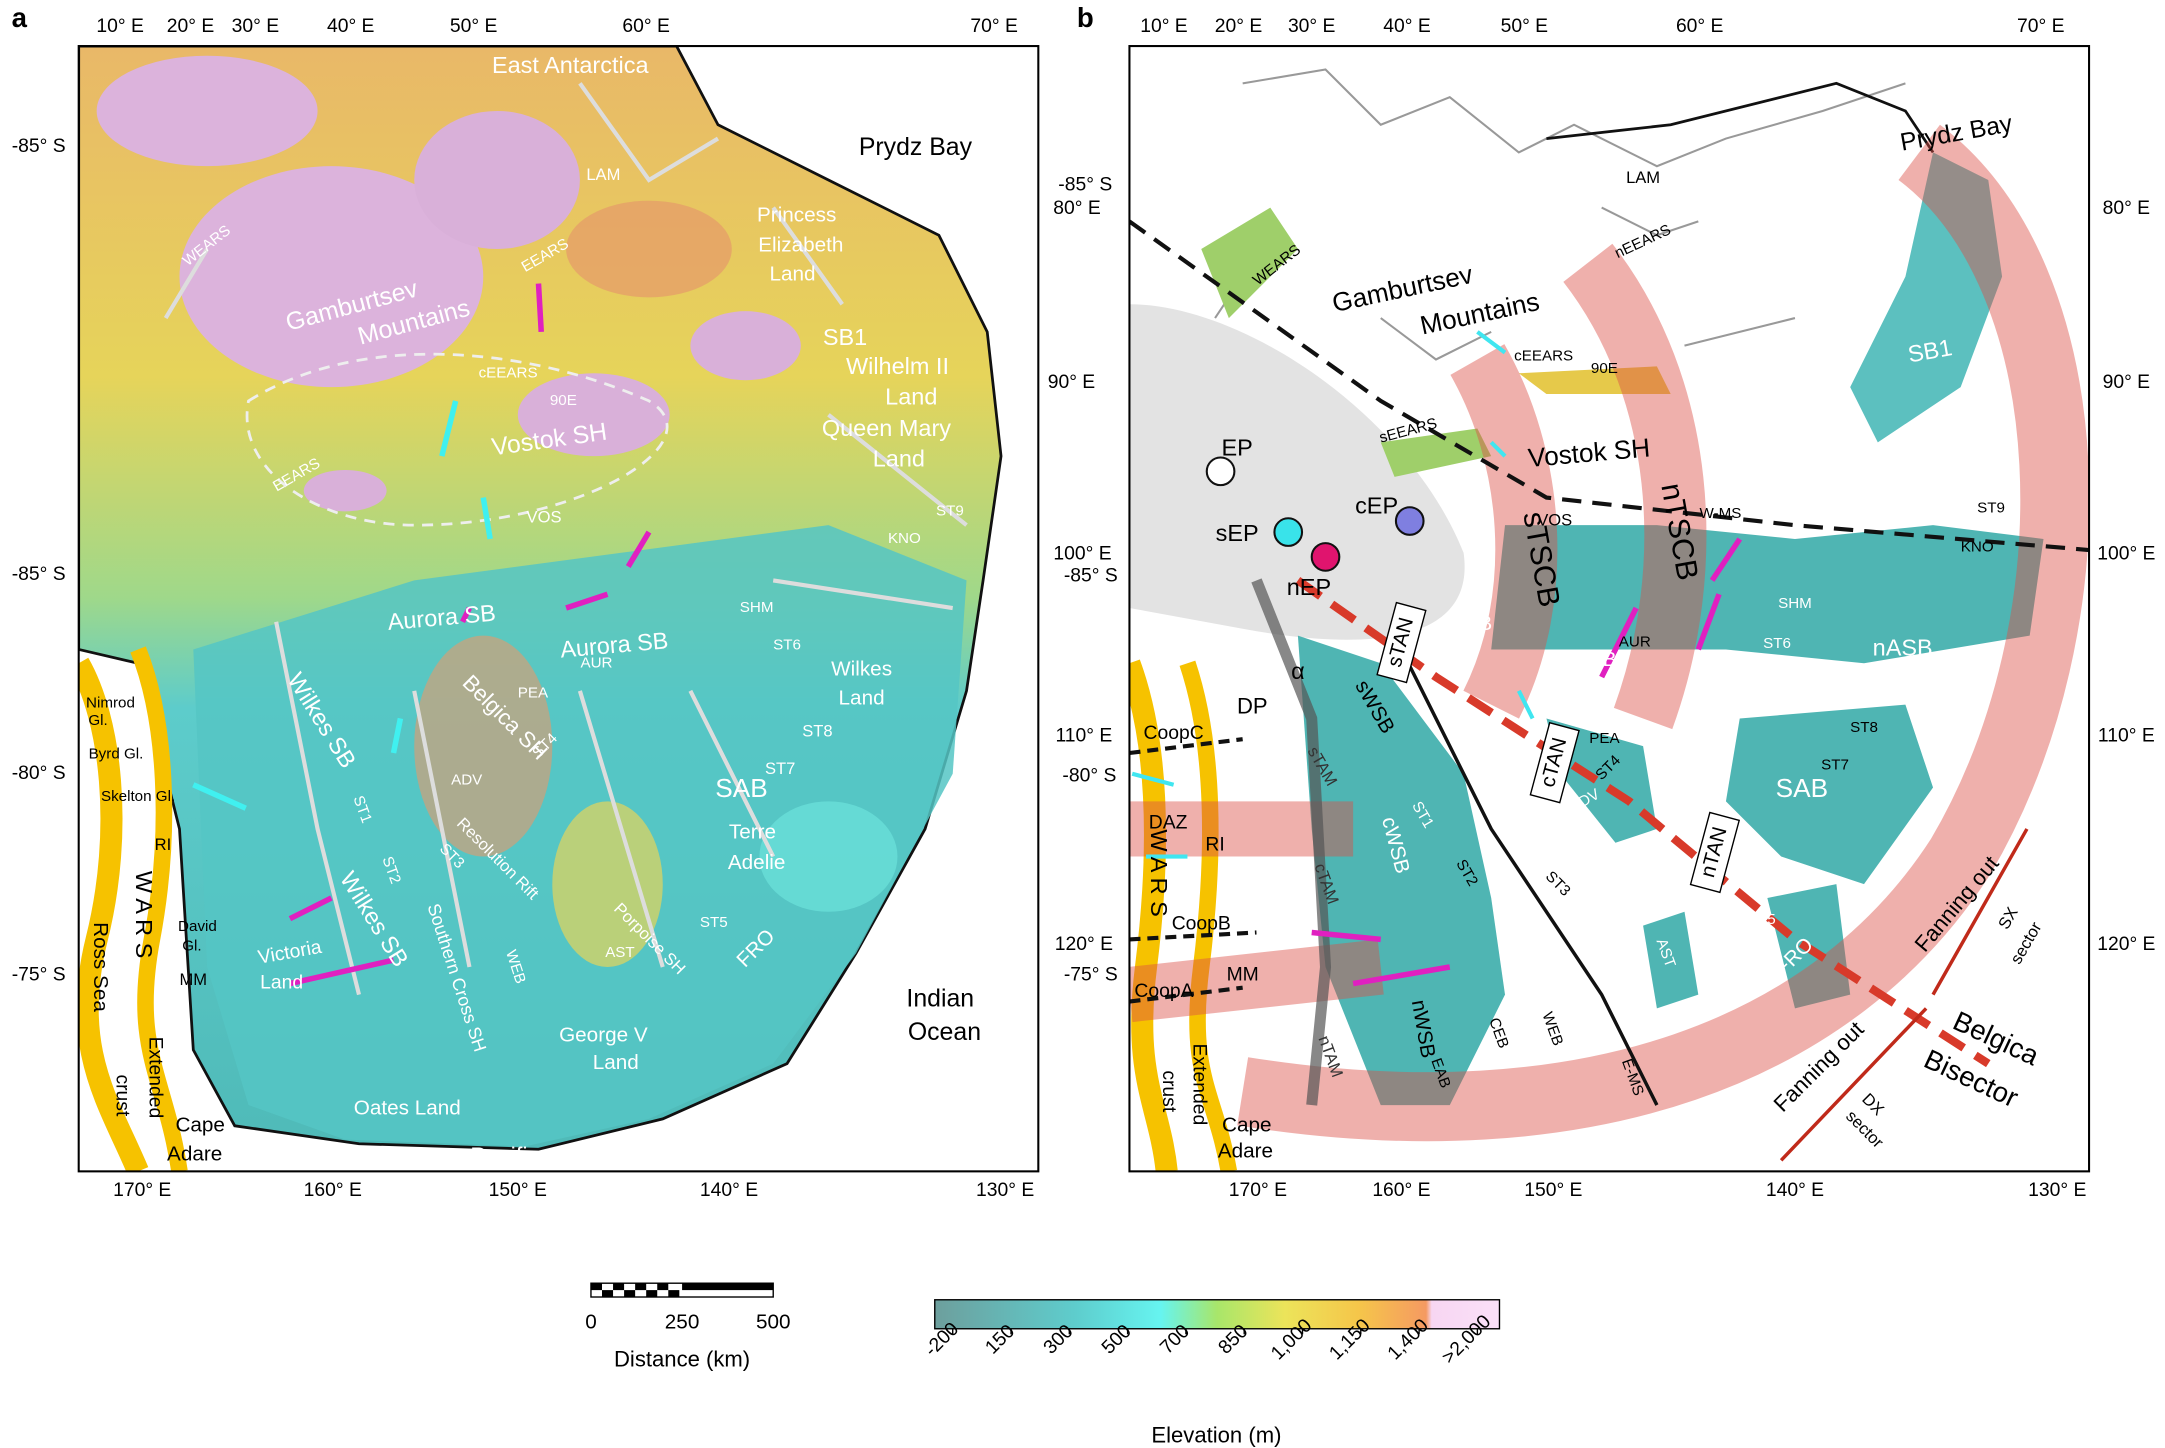 Image resolution: width=2165 pixels, height=1448 pixels. Describe the element at coordinates (100, 967) in the screenshot. I see `map-label: Ross Sea` at that location.